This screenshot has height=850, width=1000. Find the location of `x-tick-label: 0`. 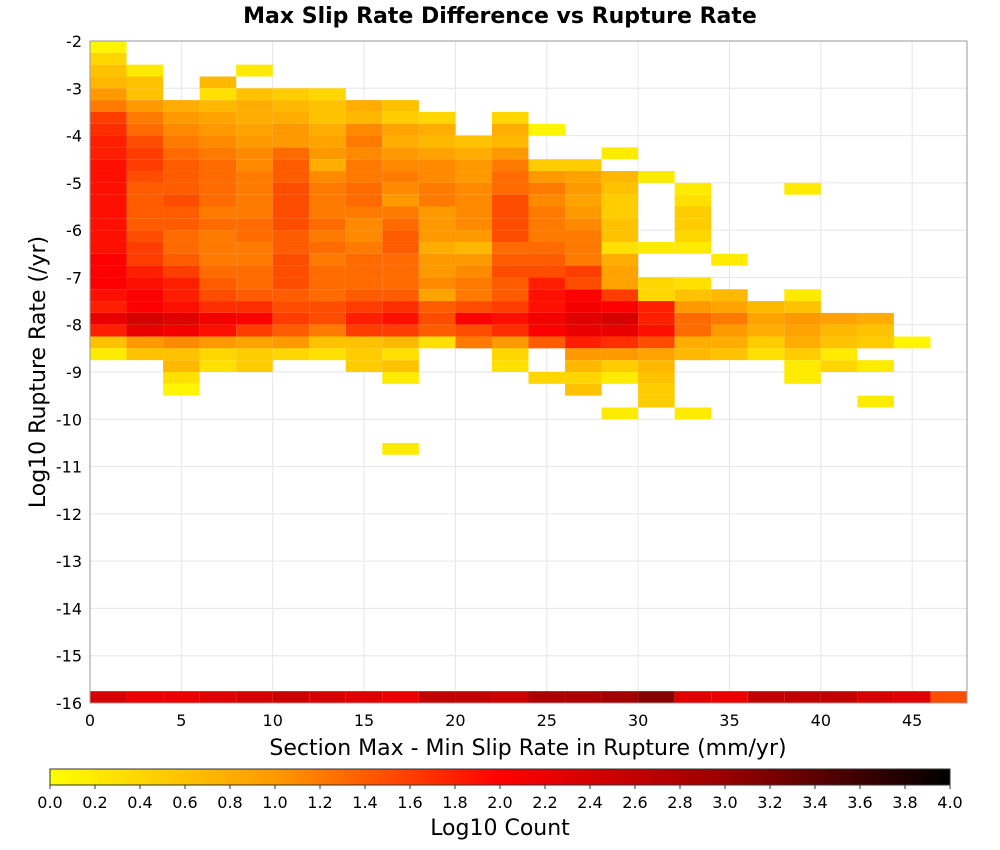

x-tick-label: 0 is located at coordinates (90, 720).